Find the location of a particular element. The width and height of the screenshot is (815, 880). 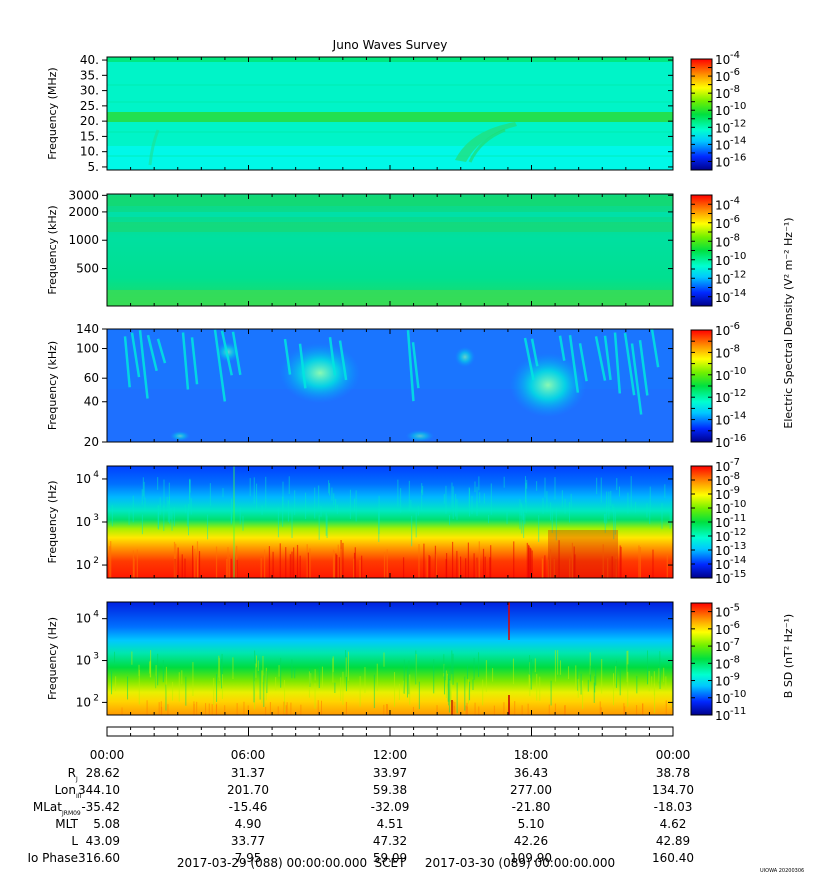

colorbar-label-exponent: -13 is located at coordinates (738, 546).